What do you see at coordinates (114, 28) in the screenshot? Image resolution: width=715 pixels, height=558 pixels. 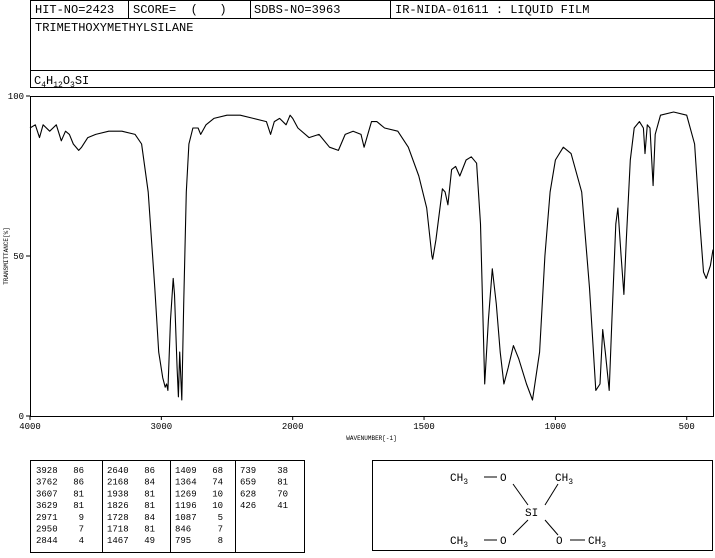 I see `compound-name: TRIMETHOXYMETHYLSILANE` at bounding box center [114, 28].